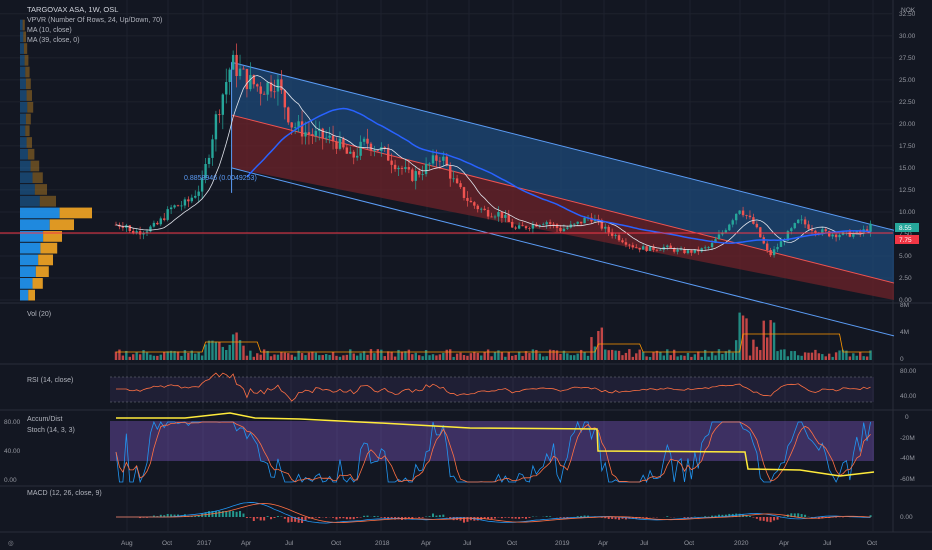  Describe the element at coordinates (492, 448) in the screenshot. I see `accum-stoch-pane` at that location.